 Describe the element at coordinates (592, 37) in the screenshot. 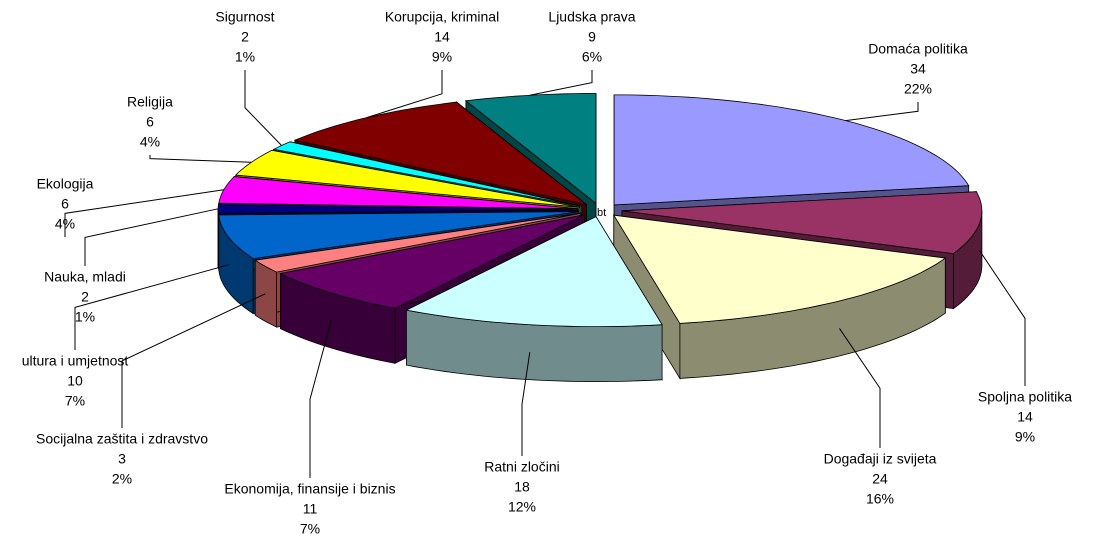

I see `value-label: 9` at that location.